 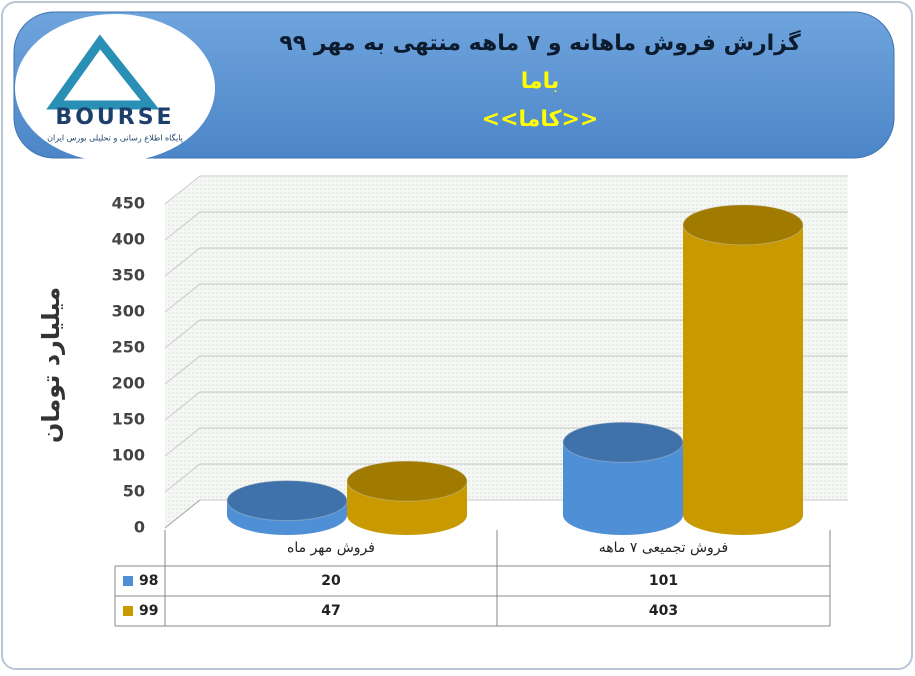 What do you see at coordinates (128, 275) in the screenshot?
I see `y-tick-label: 350` at bounding box center [128, 275].